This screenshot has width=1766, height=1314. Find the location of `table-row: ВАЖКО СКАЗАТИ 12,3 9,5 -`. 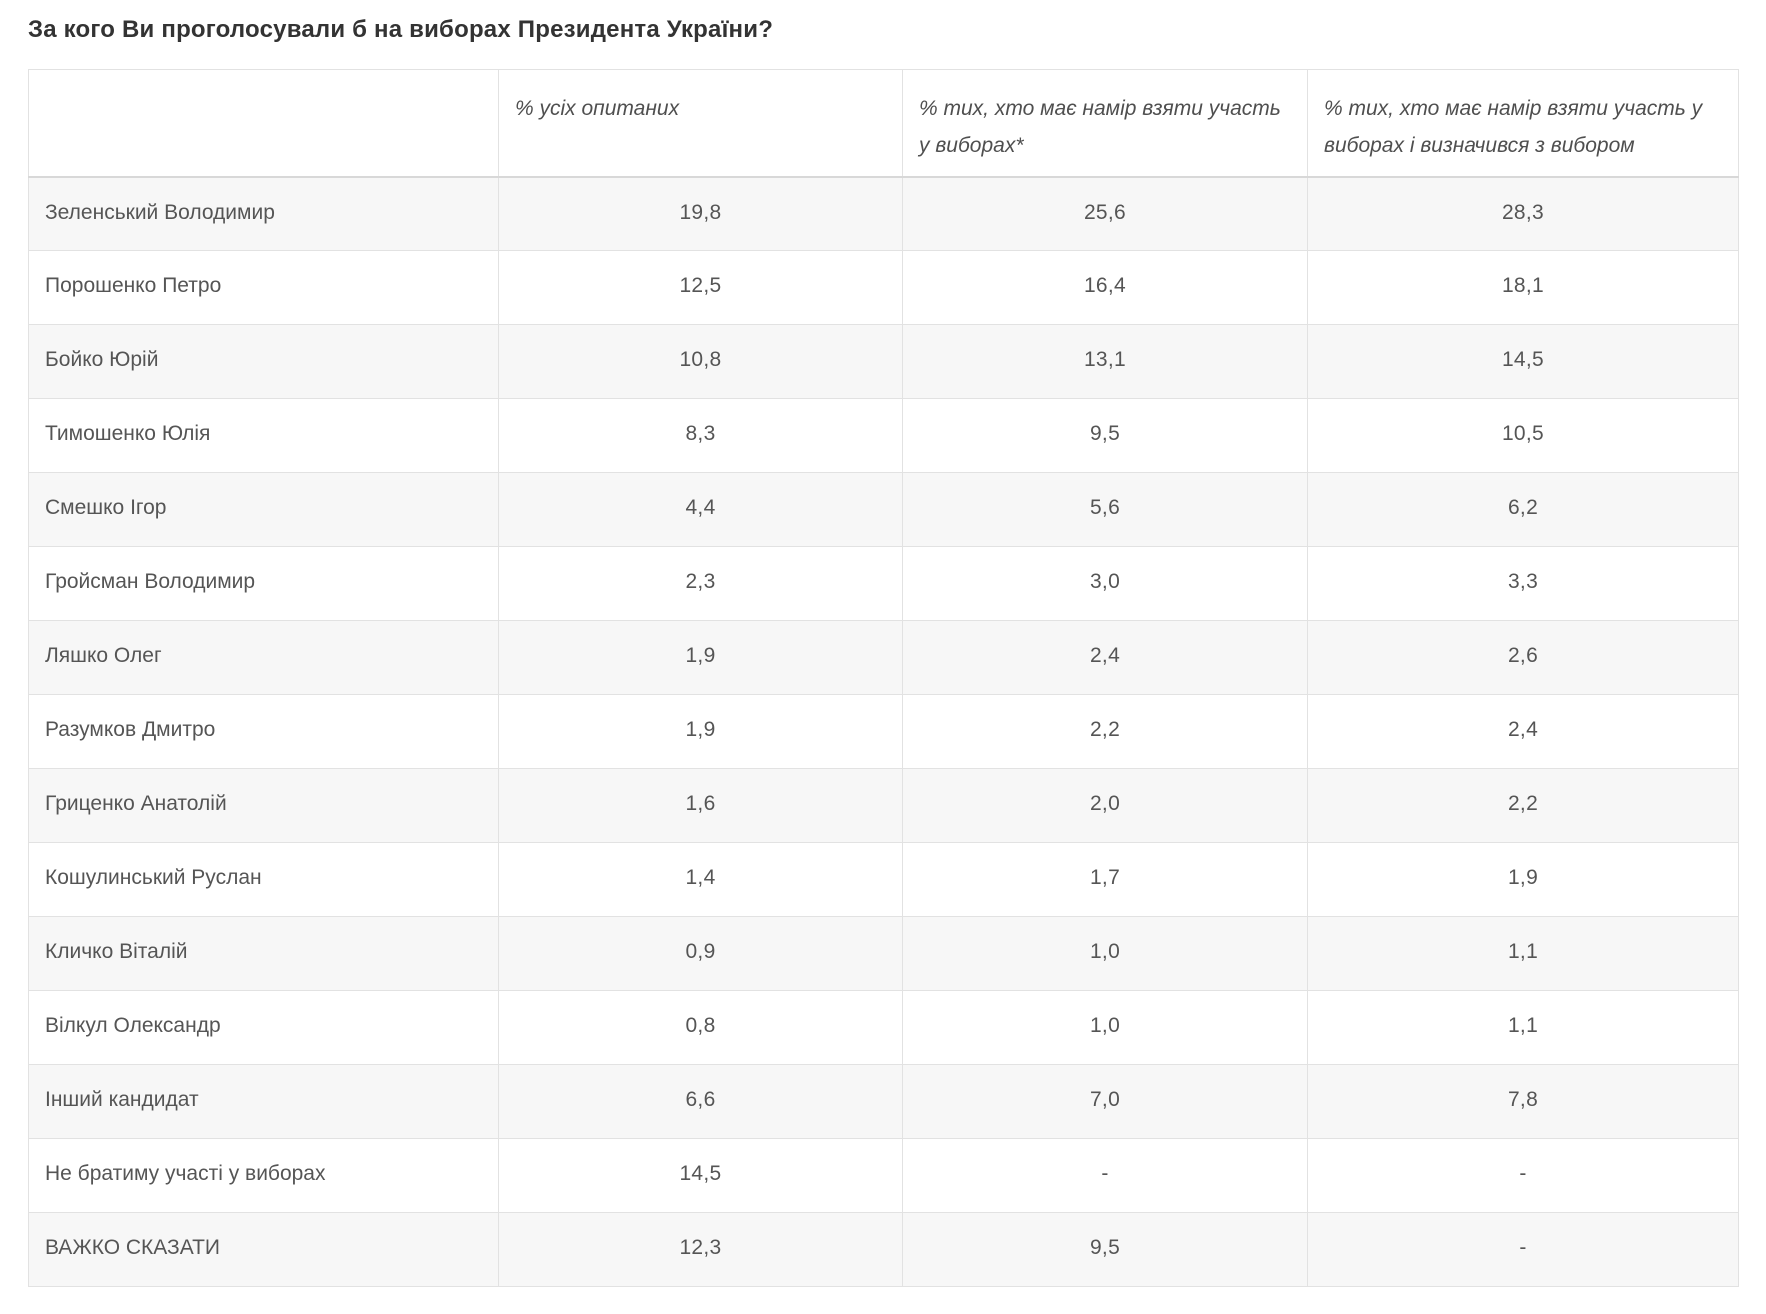

table-row: ВАЖКО СКАЗАТИ 12,3 9,5 - is located at coordinates (883, 1249).